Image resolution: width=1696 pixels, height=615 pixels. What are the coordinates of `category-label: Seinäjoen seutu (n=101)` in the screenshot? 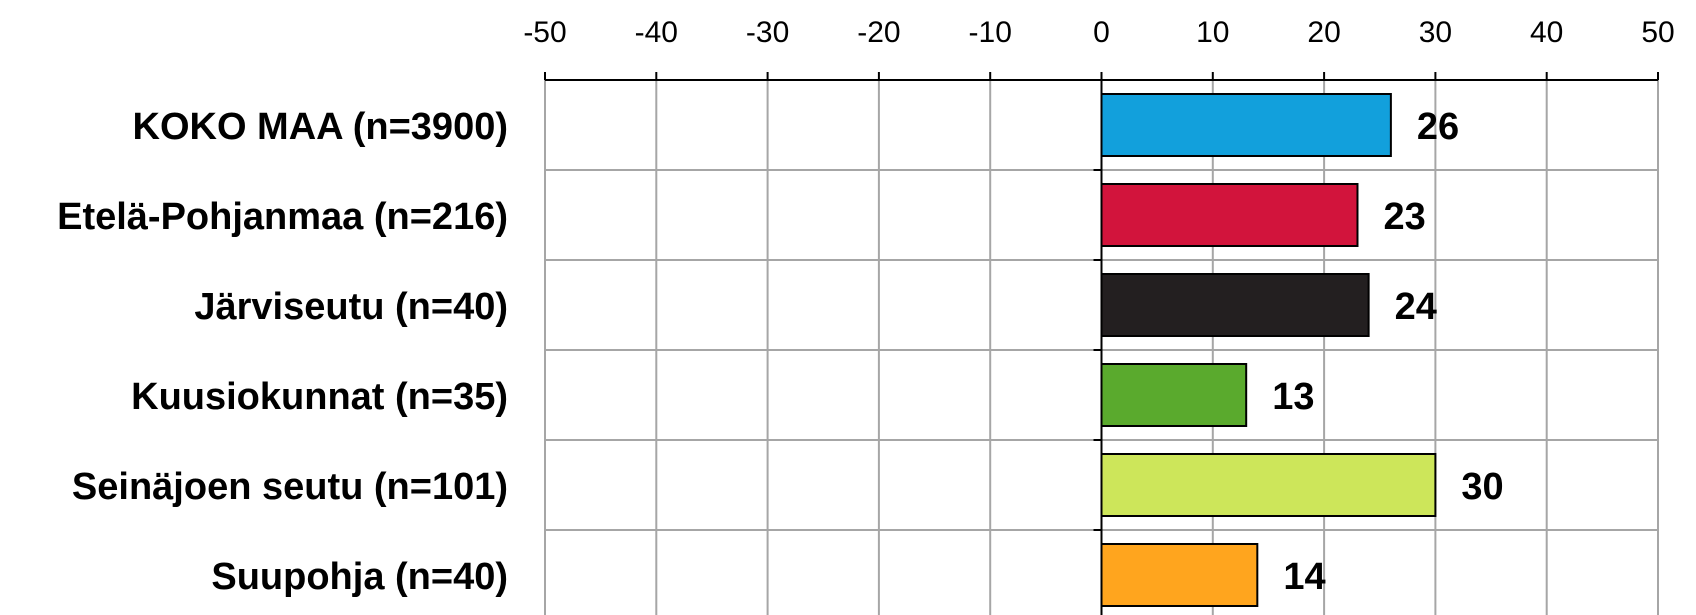 It's located at (290, 487).